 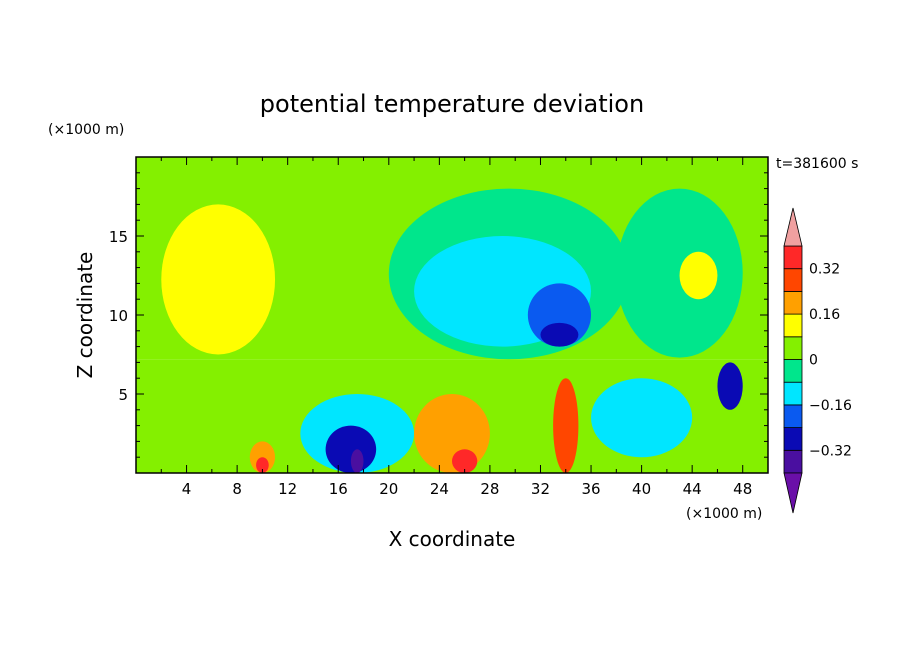 I want to click on x-tick-label: 20, so click(x=388, y=489).